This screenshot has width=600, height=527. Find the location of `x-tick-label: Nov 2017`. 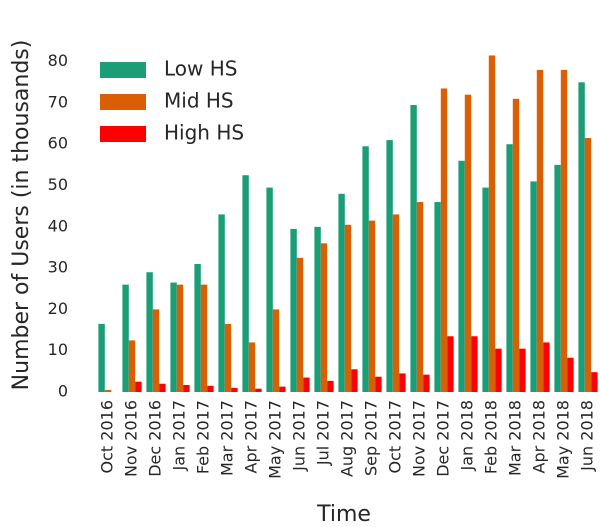

x-tick-label: Nov 2017 is located at coordinates (419, 438).